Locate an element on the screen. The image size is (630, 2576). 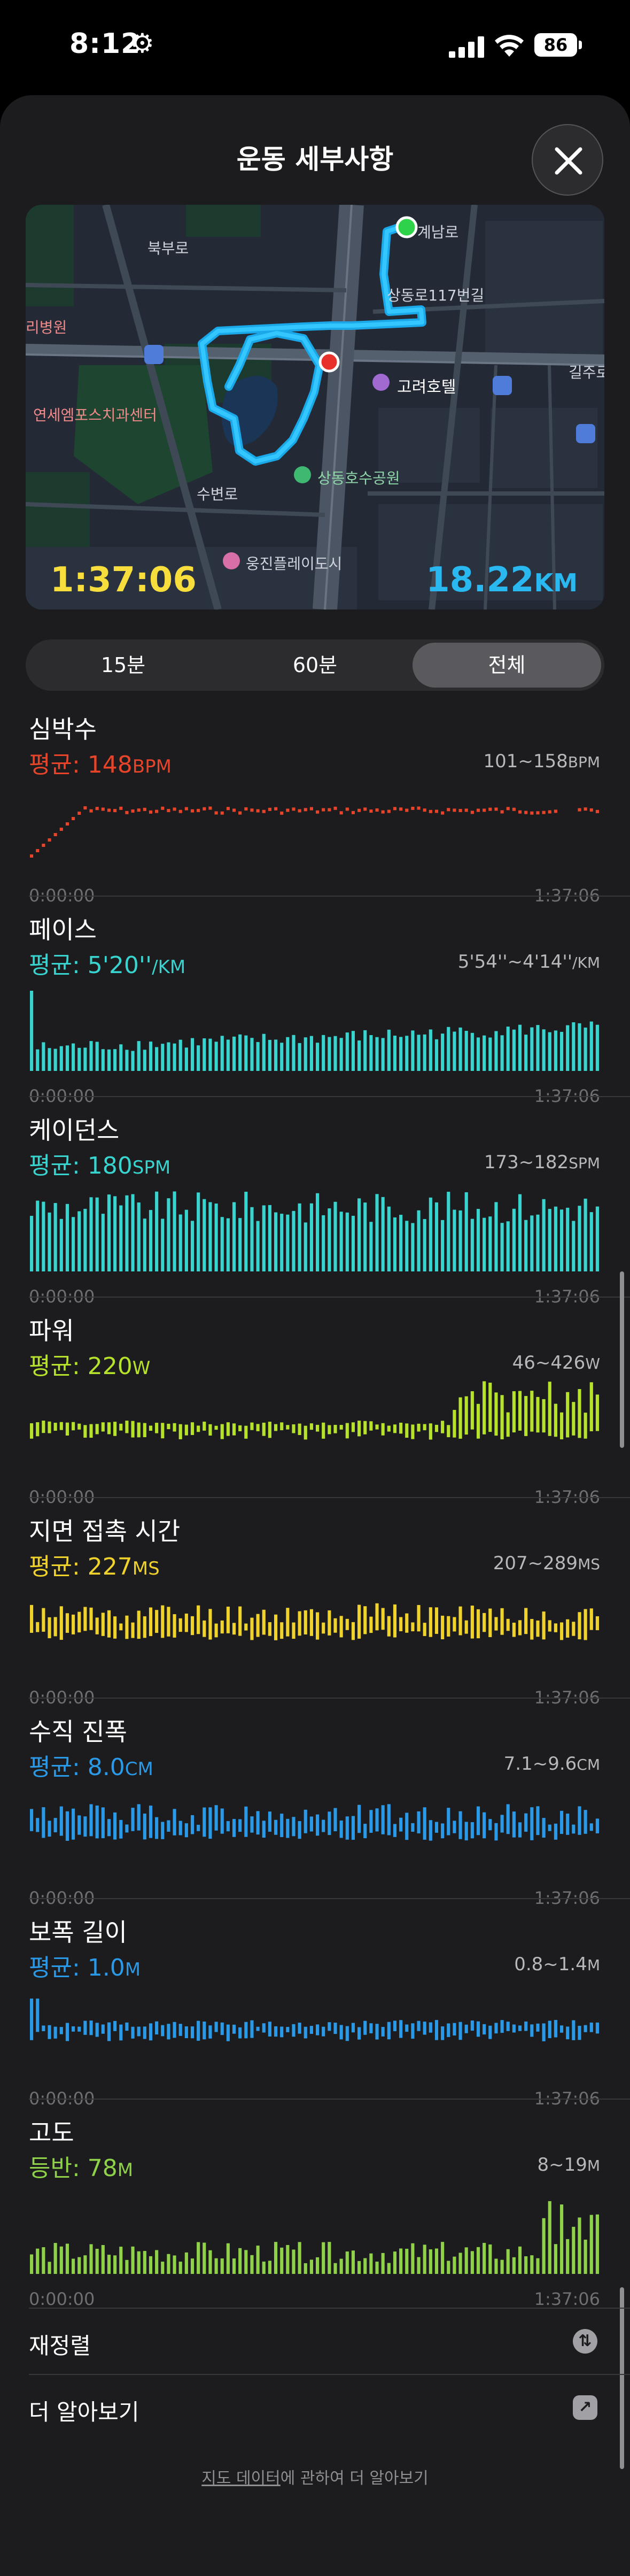
map-label-gildong: 길주로 is located at coordinates (586, 372).